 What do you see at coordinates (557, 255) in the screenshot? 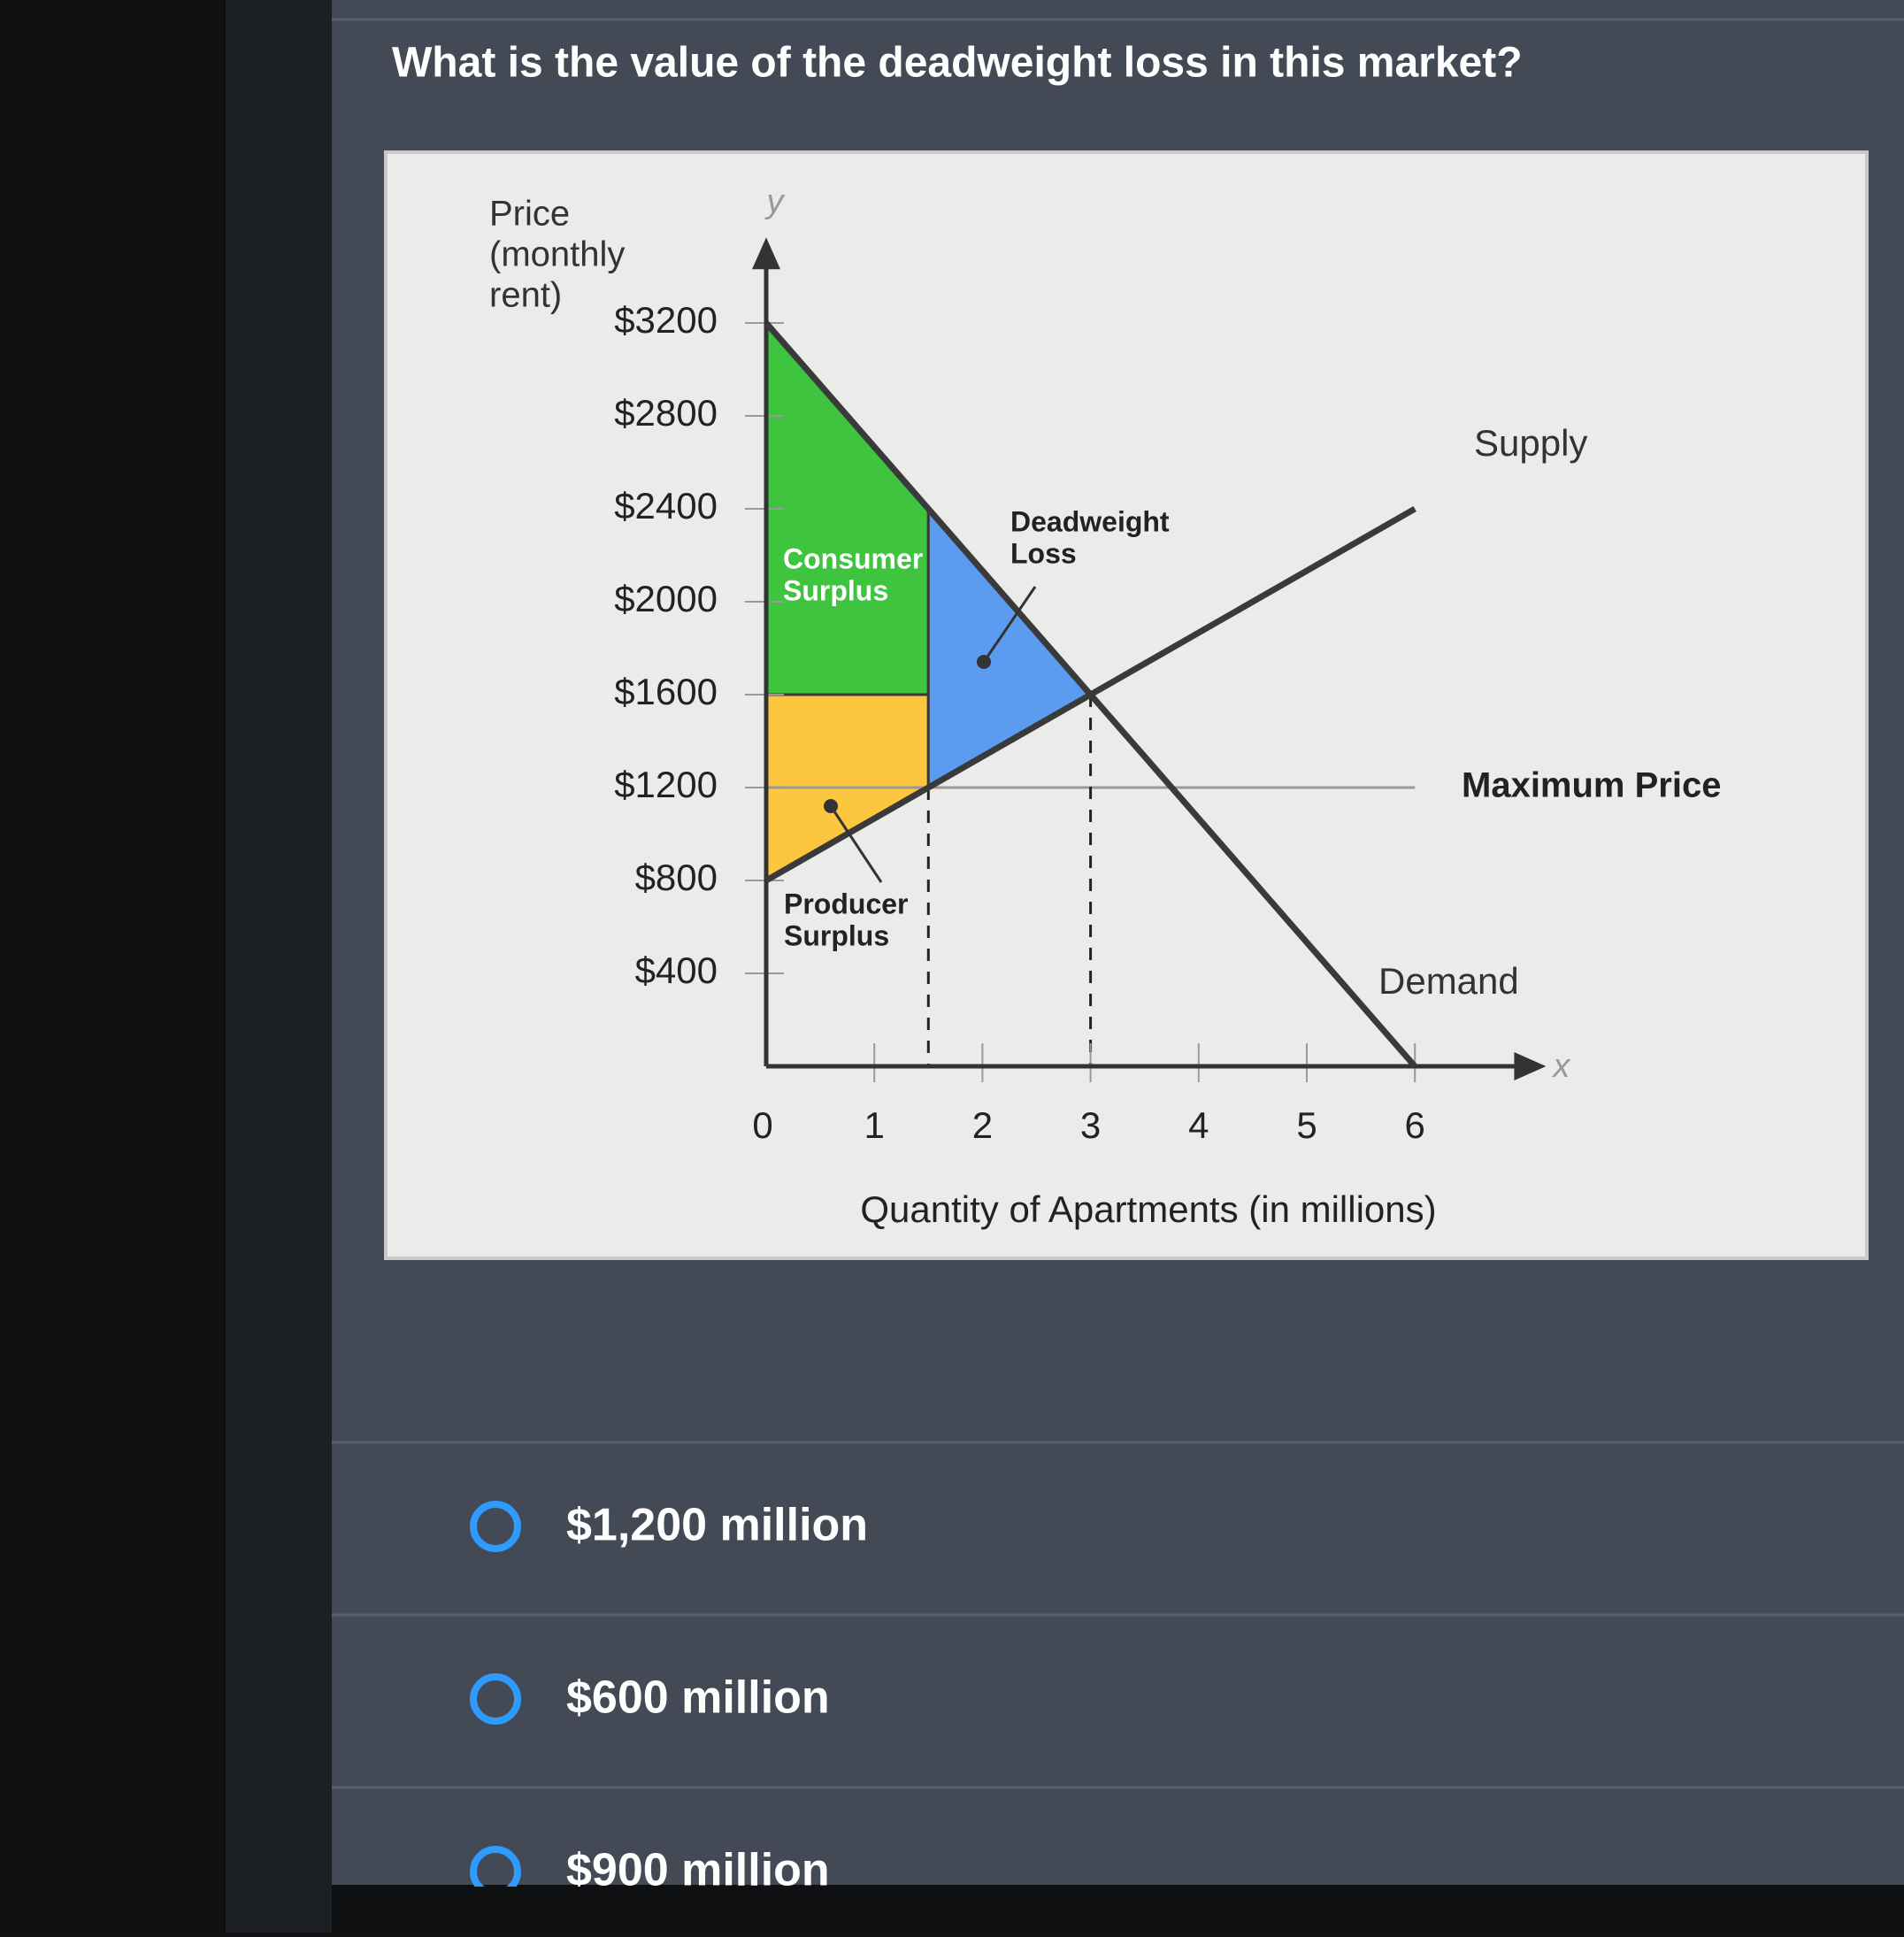
I see `y-axis-title: (monthly` at bounding box center [557, 255].